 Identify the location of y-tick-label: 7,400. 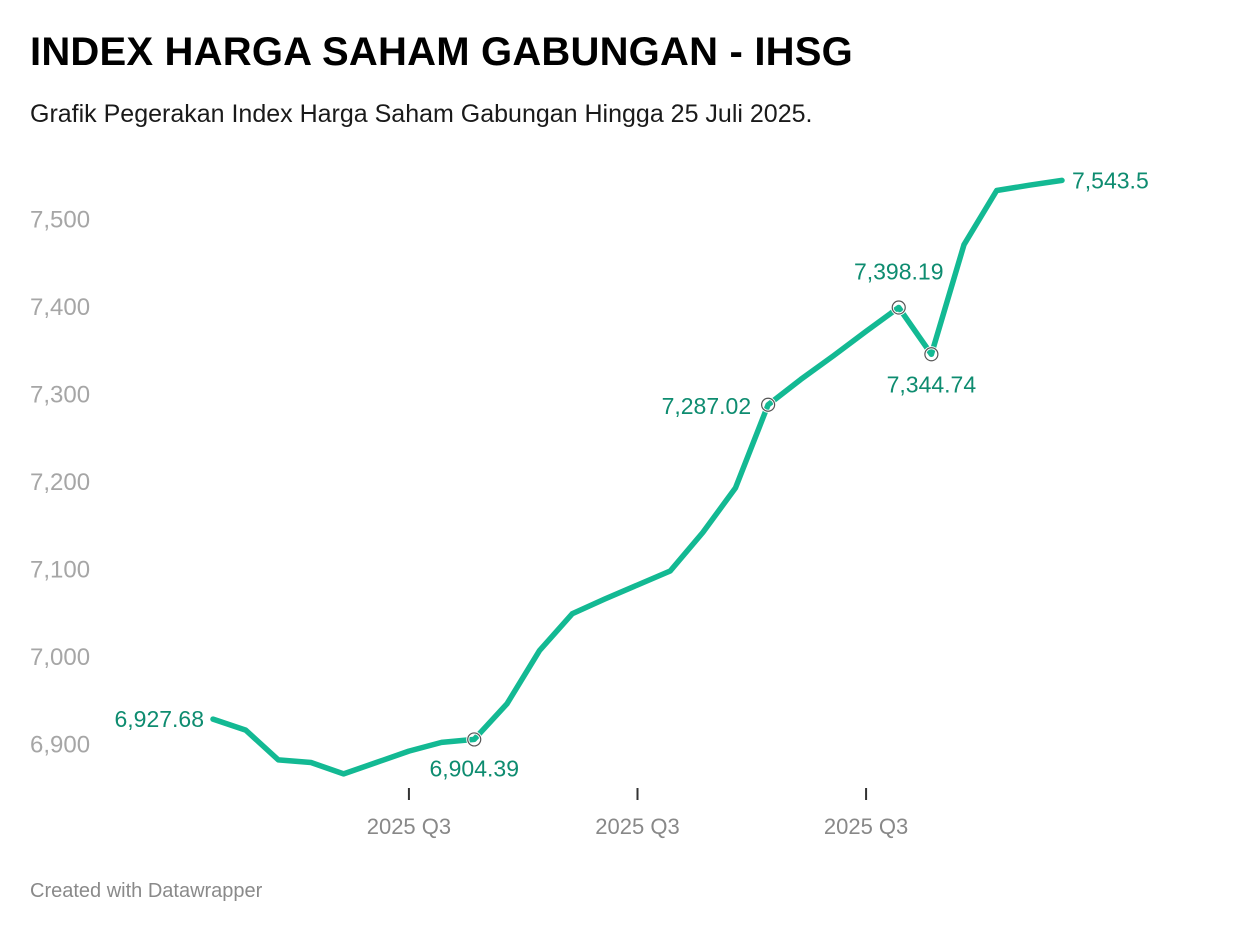
(60, 307).